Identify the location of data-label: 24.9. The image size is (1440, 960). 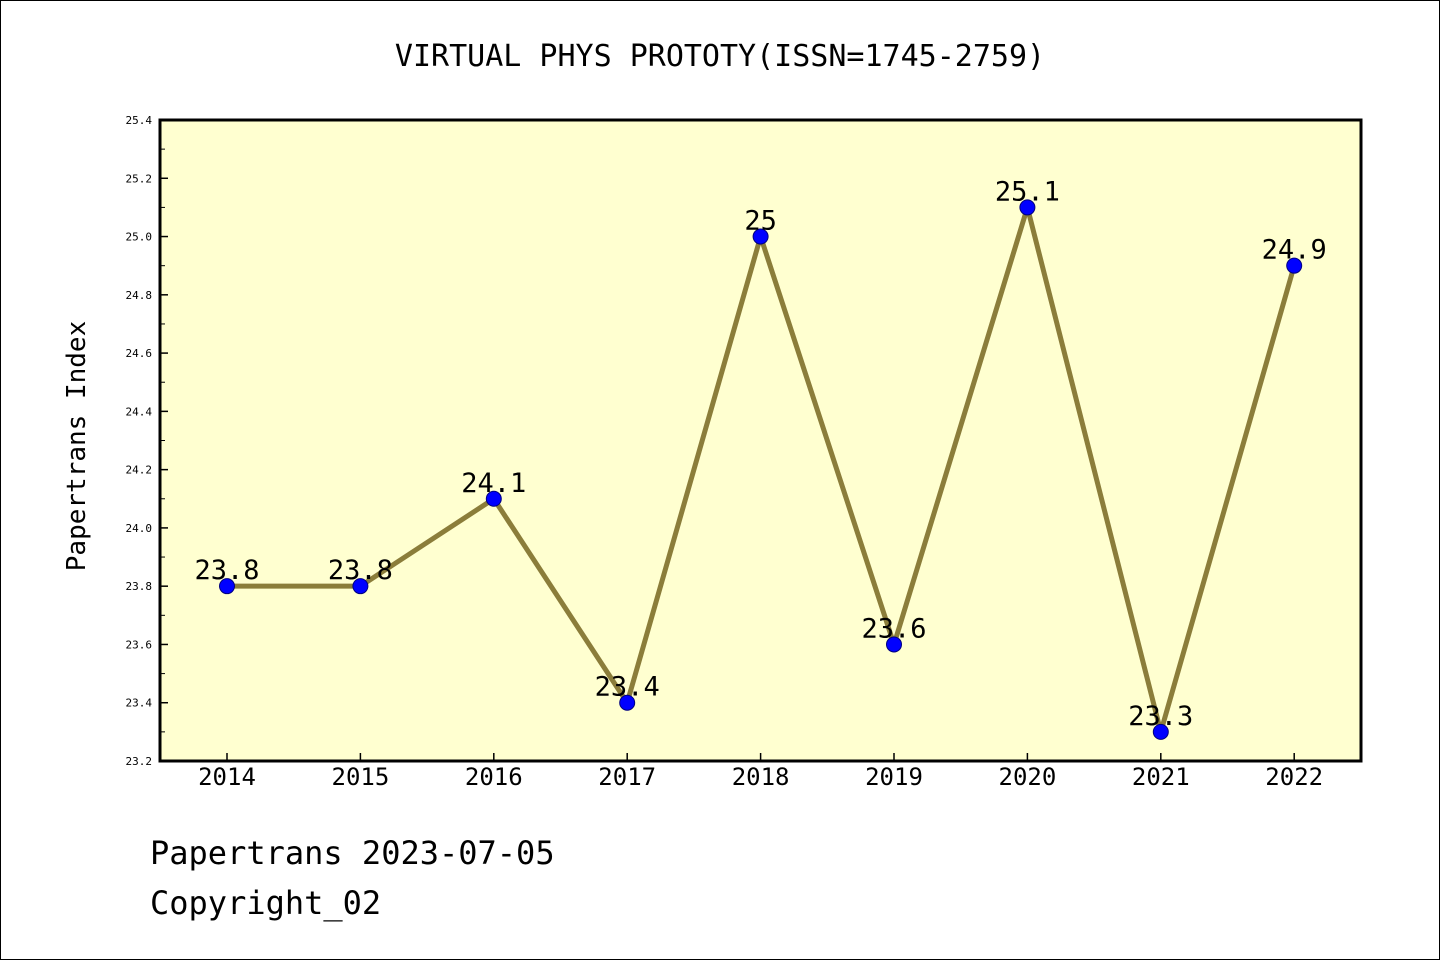
(1294, 250).